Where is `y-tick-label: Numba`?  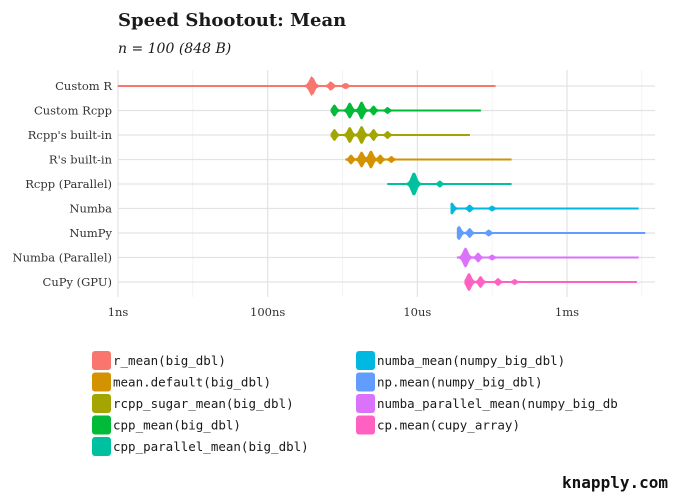 y-tick-label: Numba is located at coordinates (90, 209).